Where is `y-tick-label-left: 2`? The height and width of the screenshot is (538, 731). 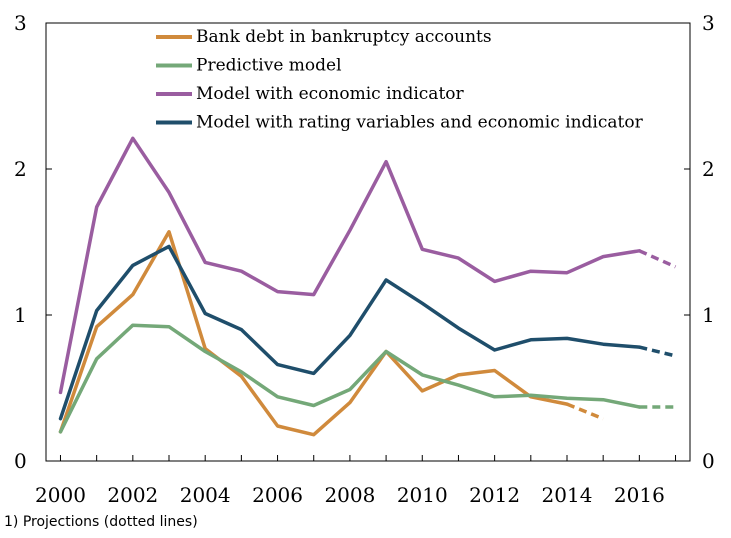
y-tick-label-left: 2 is located at coordinates (20, 169).